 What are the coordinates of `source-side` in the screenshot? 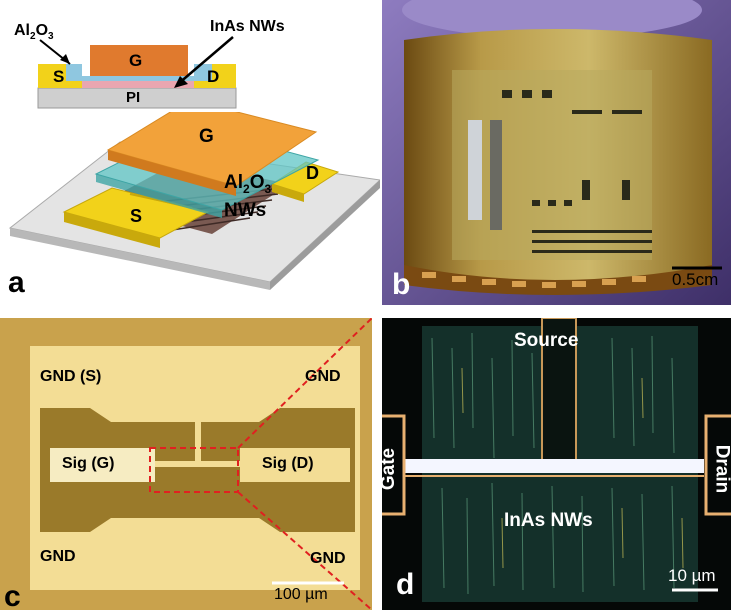 It's located at (112, 230).